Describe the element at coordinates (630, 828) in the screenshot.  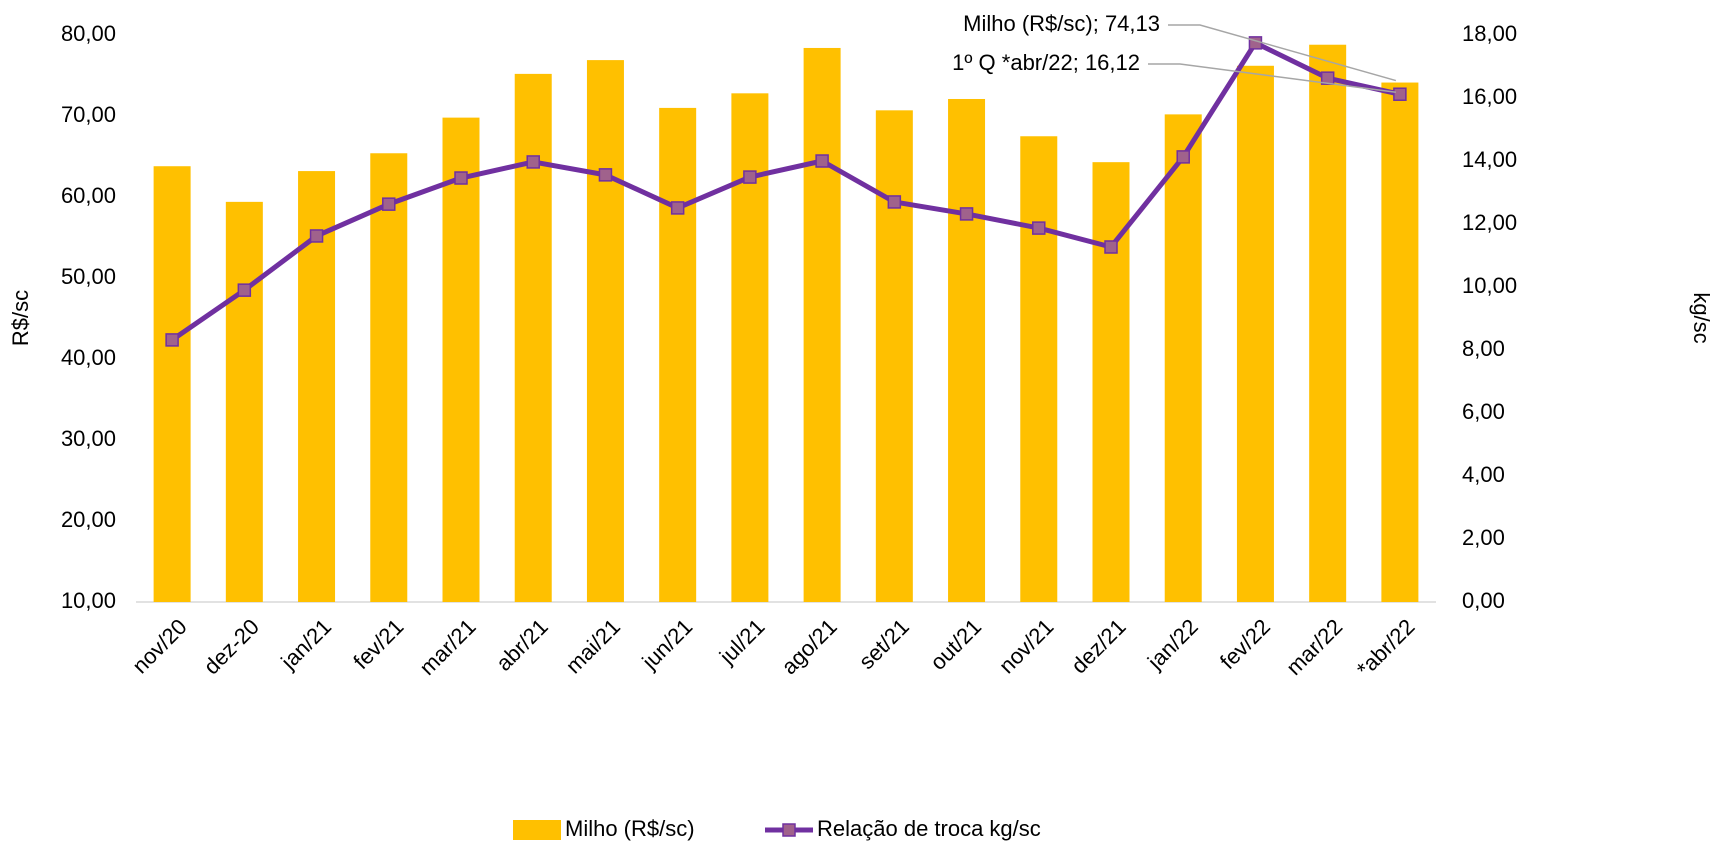
I see `legend-label: Milho (R$/sc)` at that location.